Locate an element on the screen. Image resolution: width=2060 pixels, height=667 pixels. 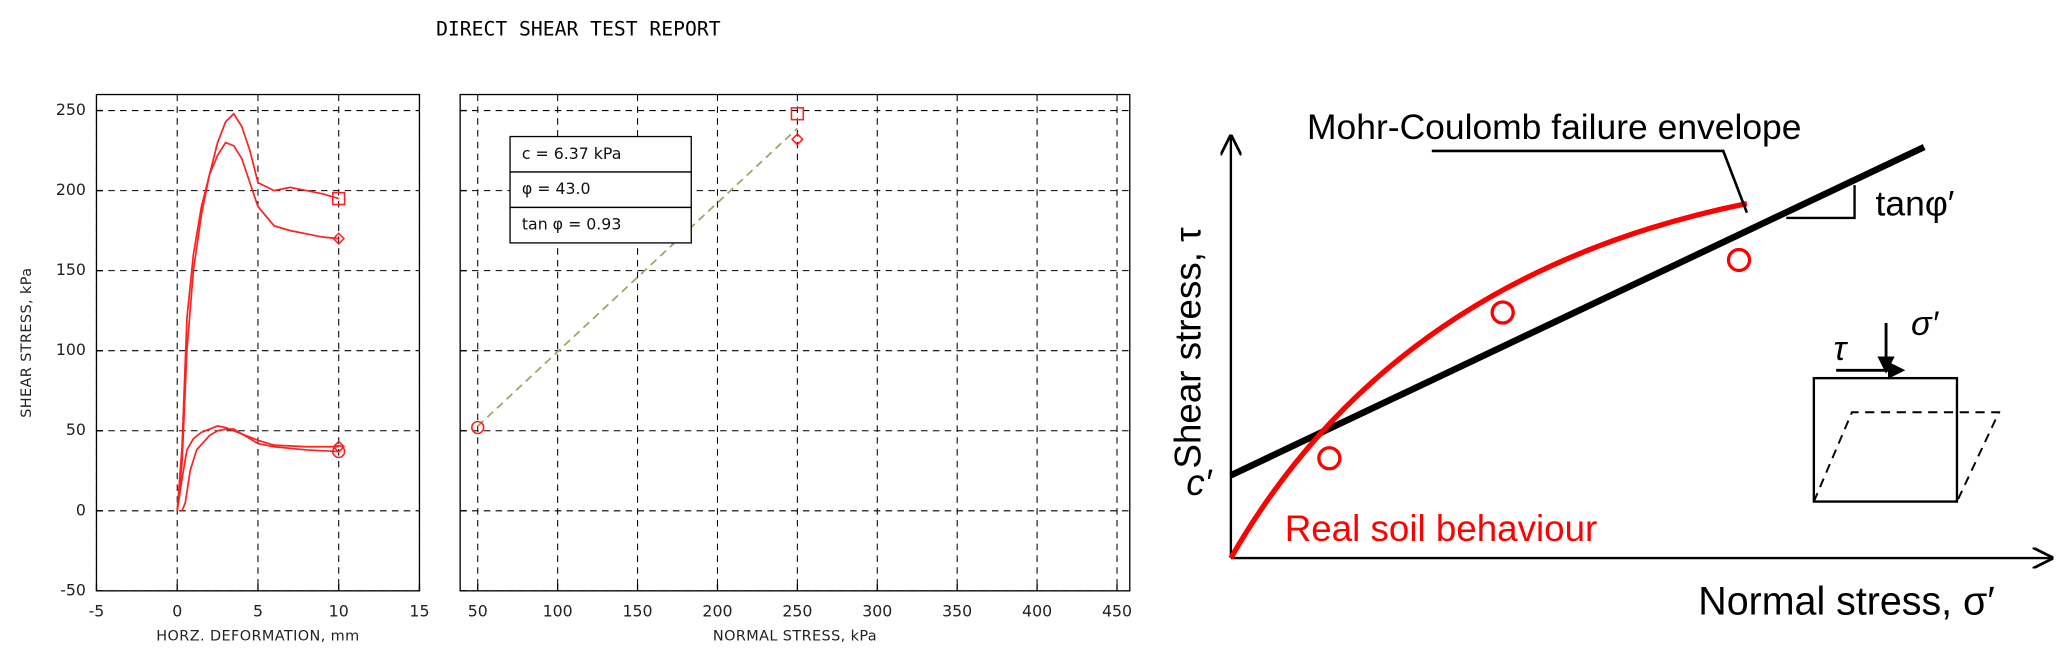
curve-label: Real soil behaviour is located at coordinates (1441, 528).